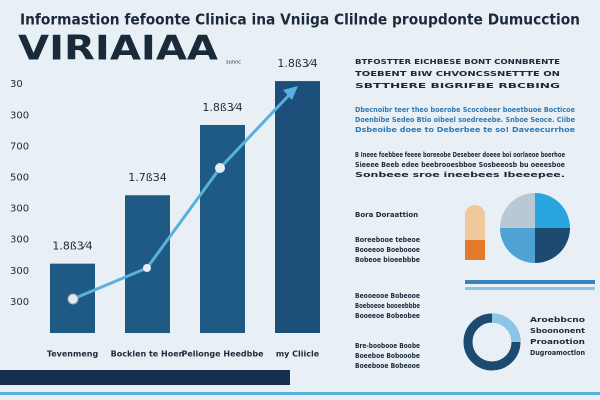 This screenshot has height=400, width=600. Describe the element at coordinates (73, 354) in the screenshot. I see `x-tick-label: Tevenmeng` at that location.